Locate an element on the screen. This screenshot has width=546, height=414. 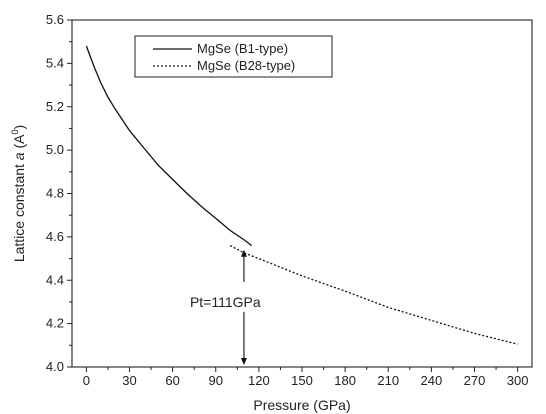
y-axis-label-italic: a is located at coordinates (19, 156).